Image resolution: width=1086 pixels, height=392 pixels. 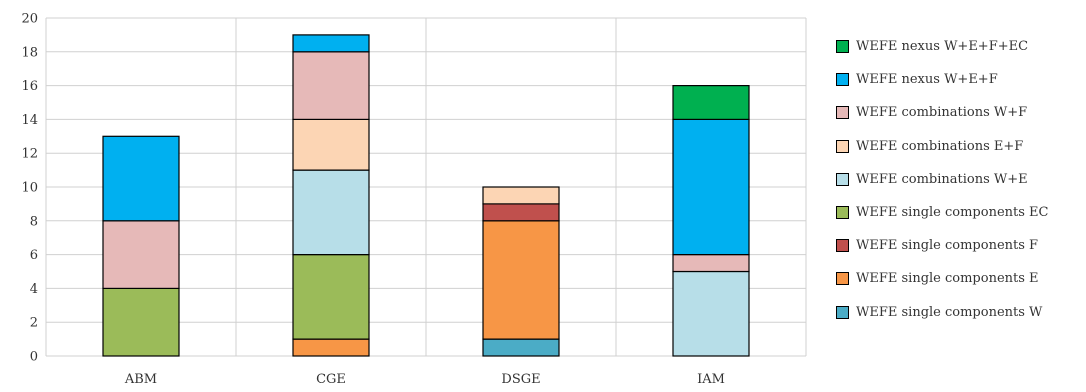 I want to click on x-tick-label: IAM, so click(x=711, y=379).